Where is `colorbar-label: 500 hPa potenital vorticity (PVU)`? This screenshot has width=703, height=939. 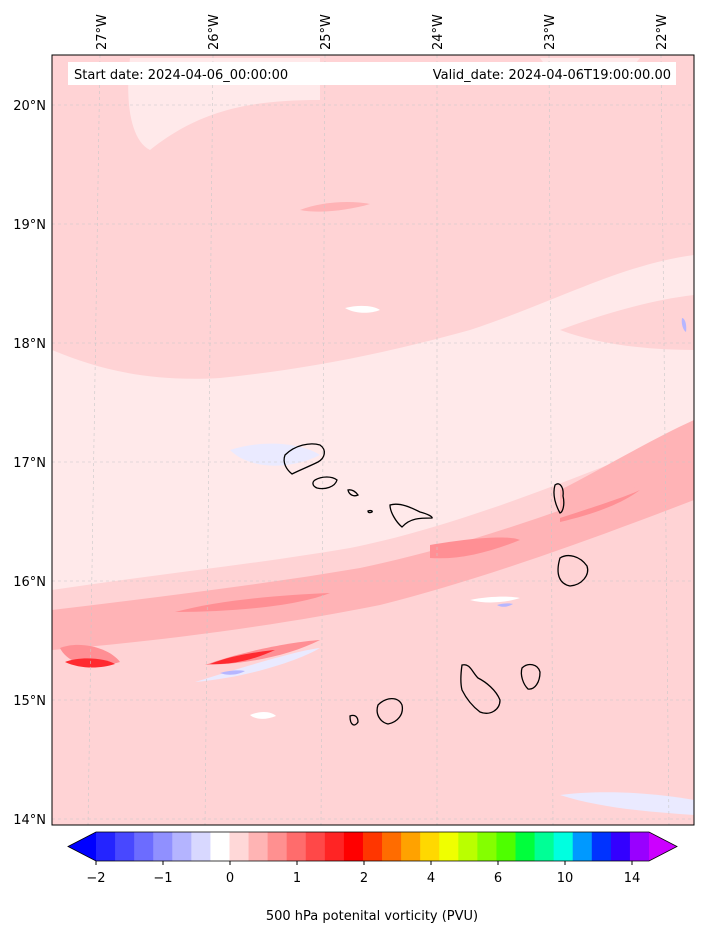 colorbar-label: 500 hPa potenital vorticity (PVU) is located at coordinates (372, 916).